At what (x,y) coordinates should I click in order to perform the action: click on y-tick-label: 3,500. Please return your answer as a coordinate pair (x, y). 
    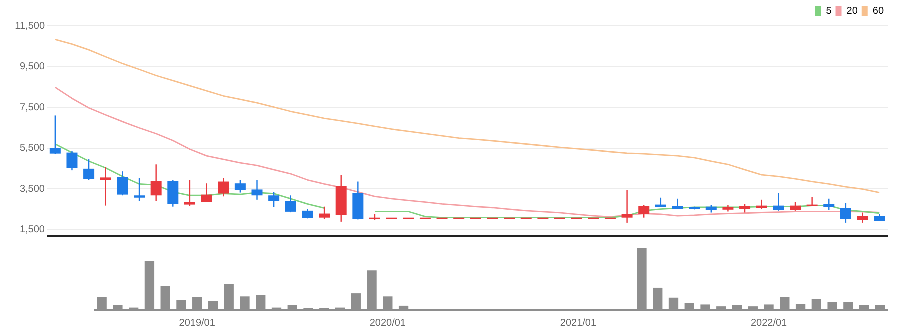
    Looking at the image, I should click on (33, 189).